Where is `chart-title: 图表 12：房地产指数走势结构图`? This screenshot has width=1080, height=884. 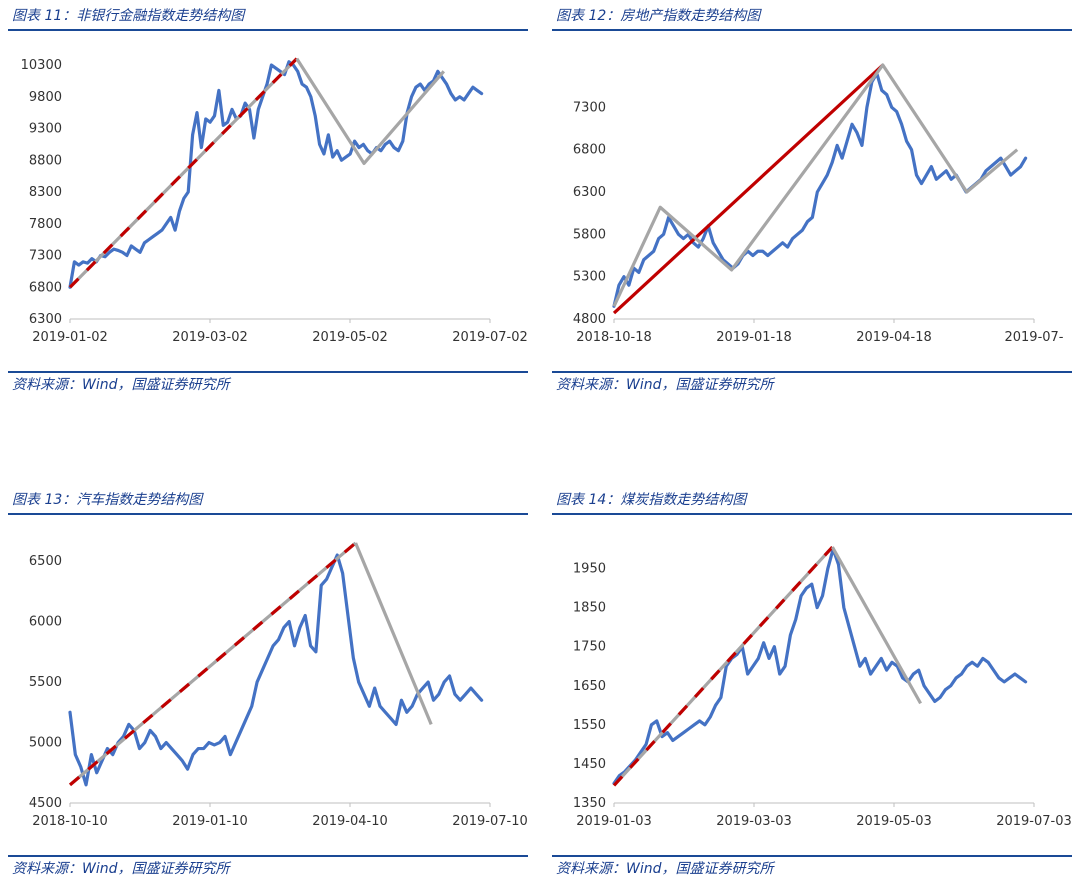
chart-title: 图表 12：房地产指数走势结构图 is located at coordinates (658, 16).